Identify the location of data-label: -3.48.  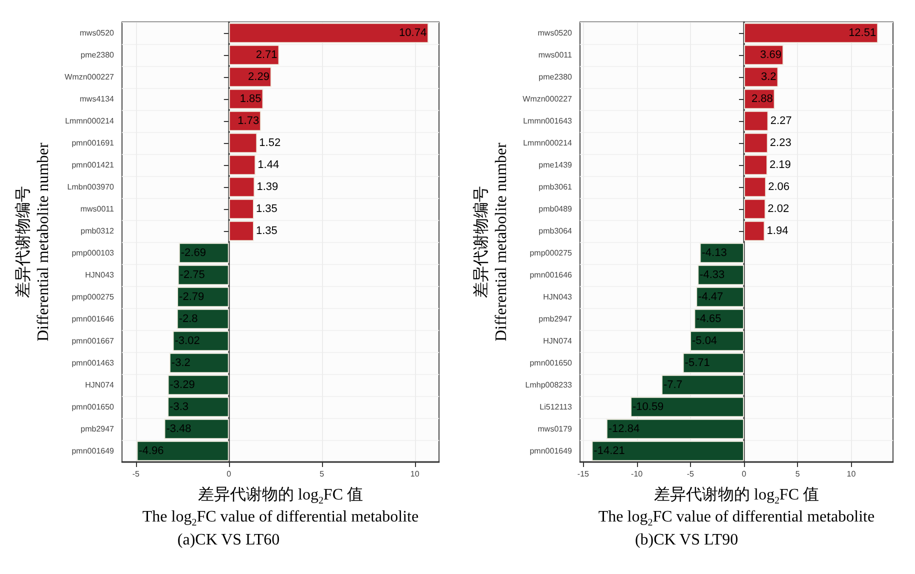
(179, 429).